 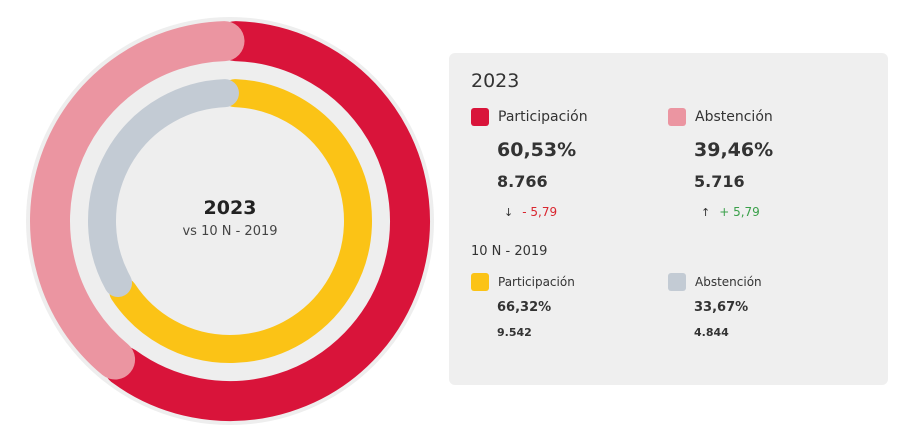 I want to click on donut-slice-inner-abstencin, so click(x=163, y=188).